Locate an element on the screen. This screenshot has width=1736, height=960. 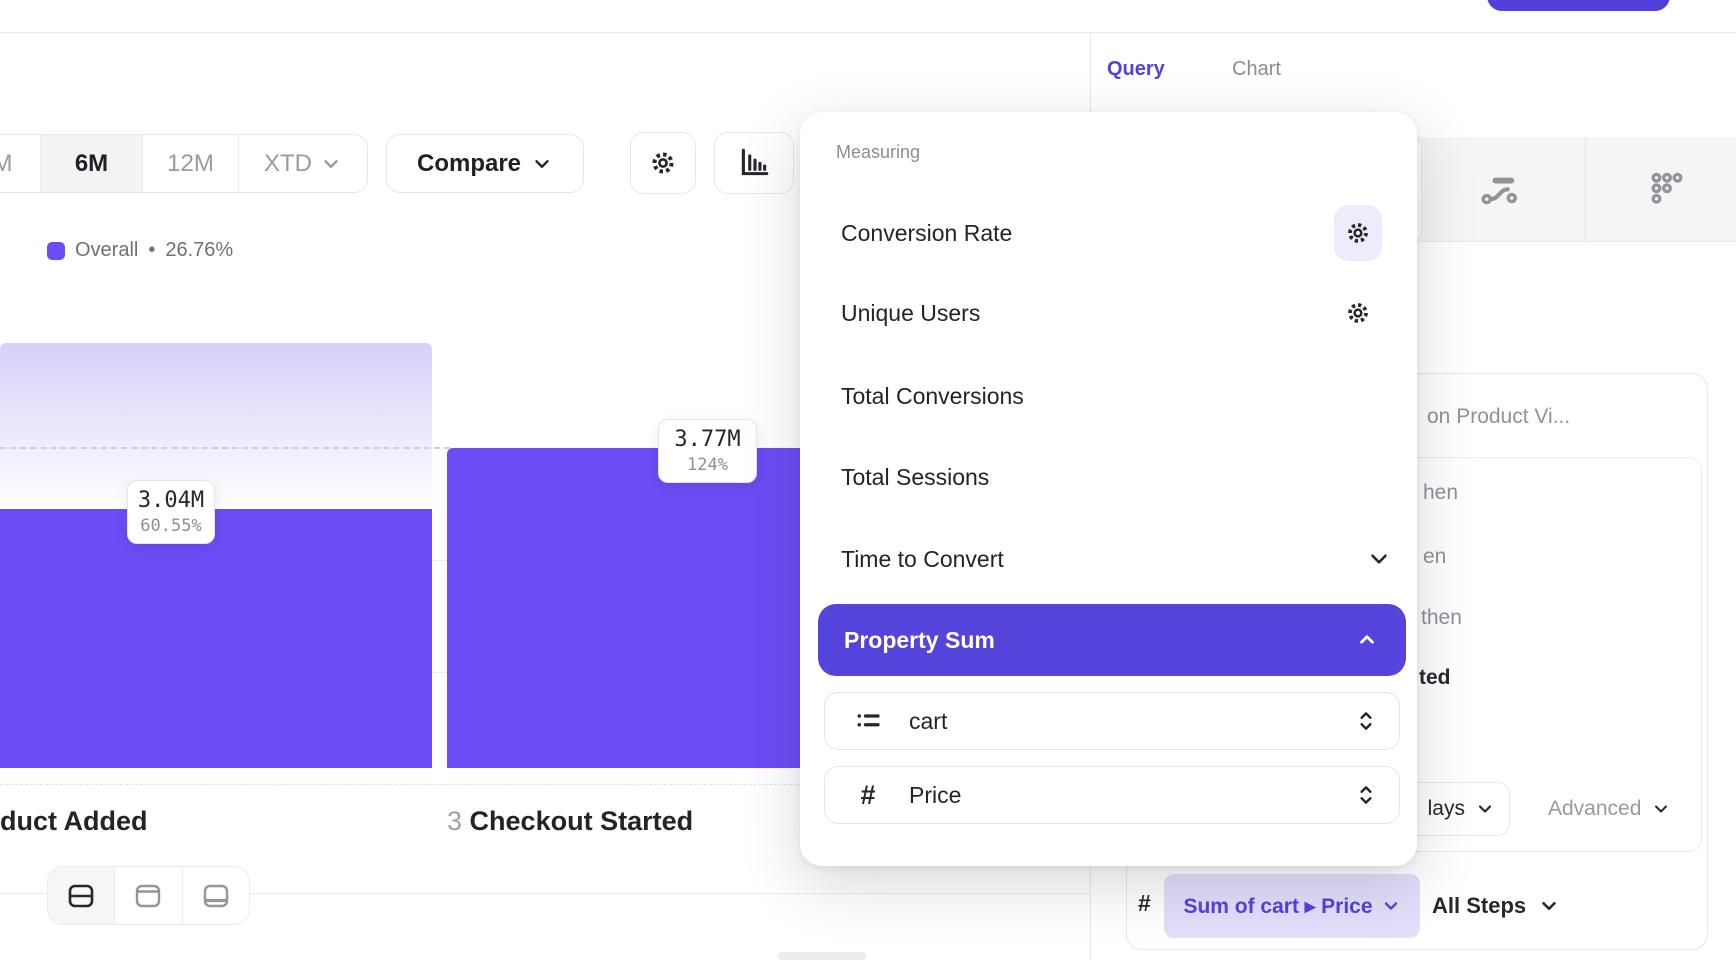
step-fragment-2: en is located at coordinates (1435, 556).